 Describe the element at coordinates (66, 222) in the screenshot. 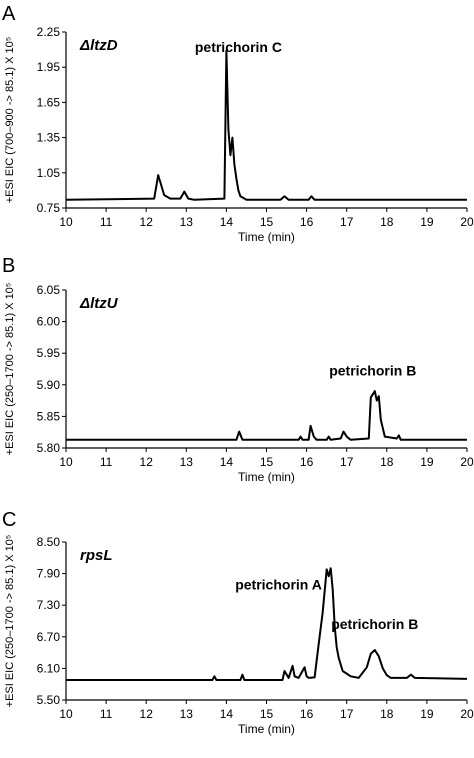

I see `panel-a-x-tick-label: 10` at that location.